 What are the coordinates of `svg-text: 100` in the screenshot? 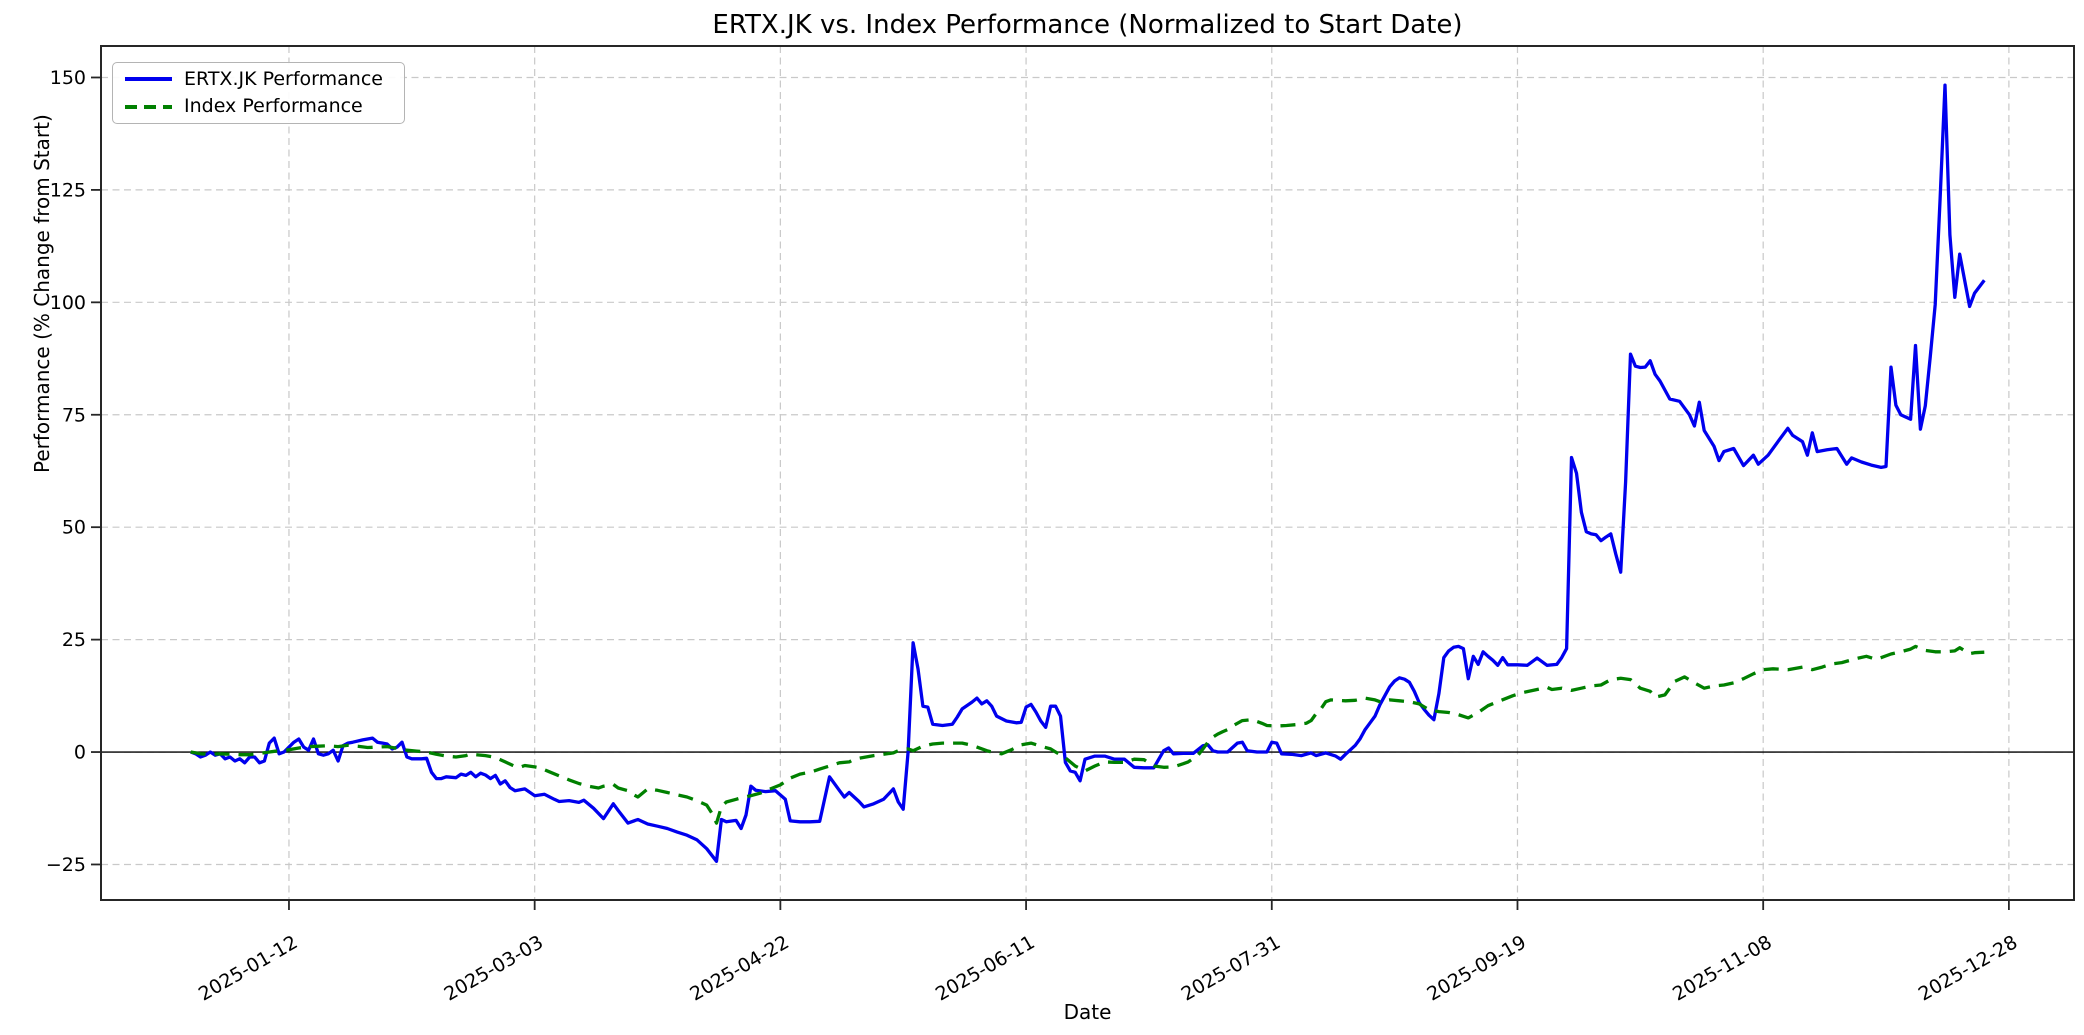 It's located at (68, 303).